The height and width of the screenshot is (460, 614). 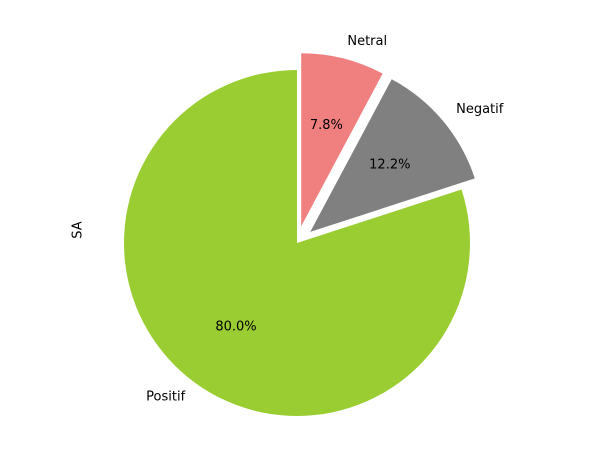 I want to click on slice-label-negatif: Negatif, so click(x=480, y=109).